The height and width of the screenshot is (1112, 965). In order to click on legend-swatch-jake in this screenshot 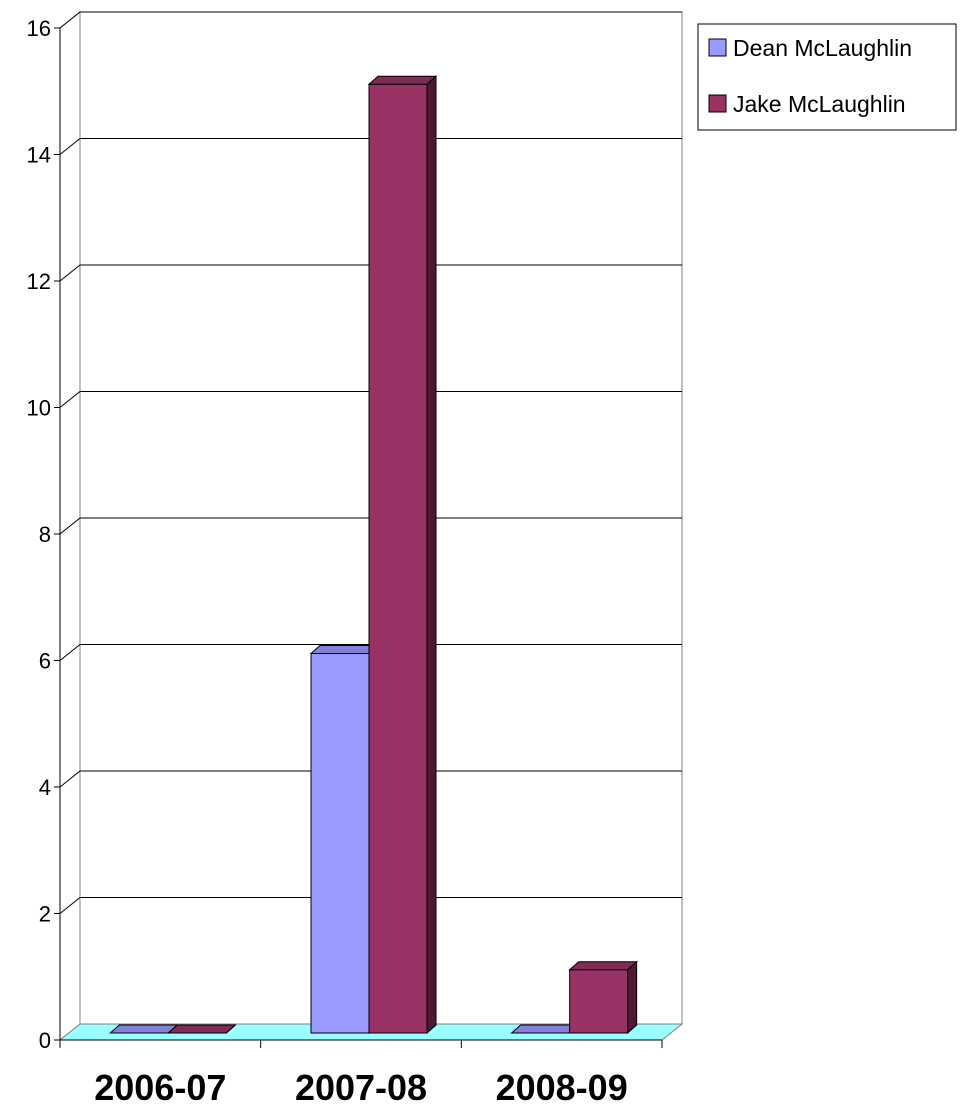, I will do `click(717, 103)`.